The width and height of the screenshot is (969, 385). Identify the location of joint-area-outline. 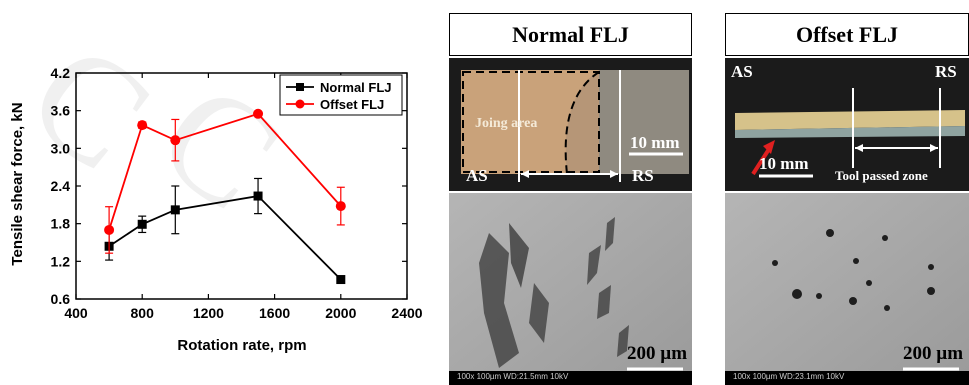
(531, 122).